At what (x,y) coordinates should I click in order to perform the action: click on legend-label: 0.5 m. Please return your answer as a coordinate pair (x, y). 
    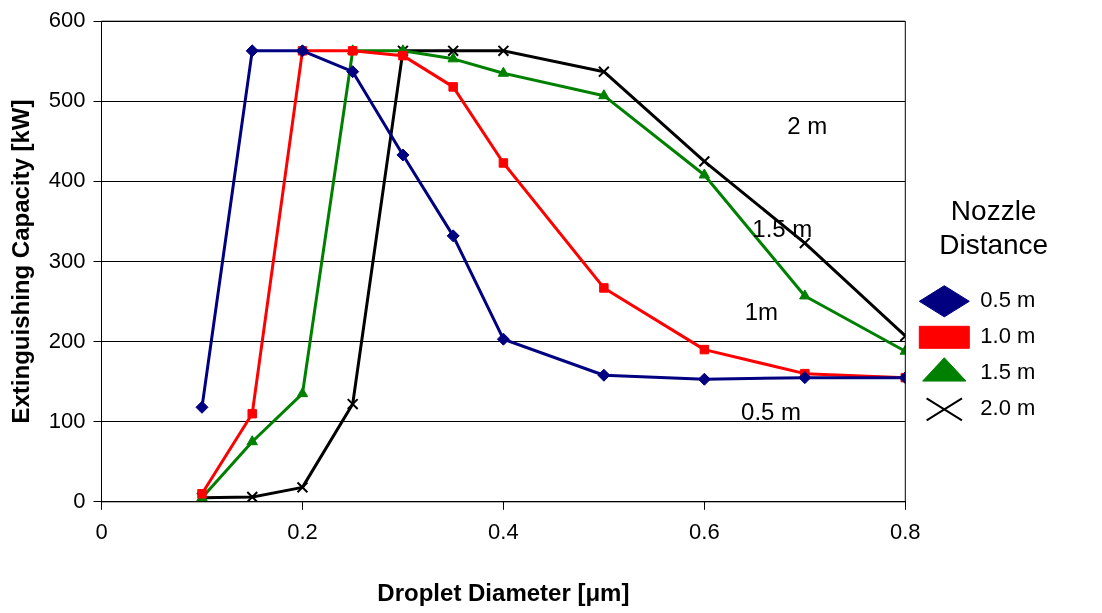
    Looking at the image, I should click on (1026, 300).